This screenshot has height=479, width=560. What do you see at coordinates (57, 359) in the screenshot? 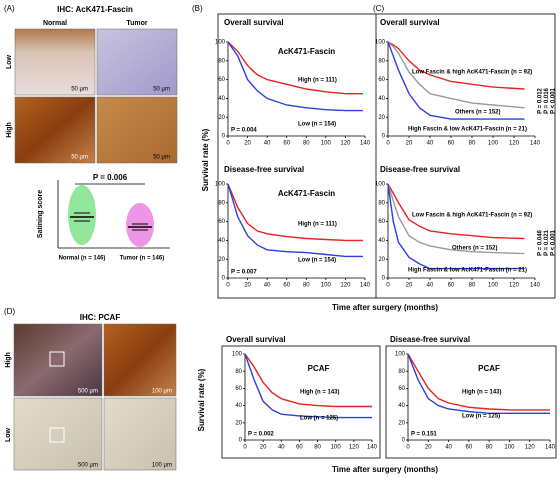
I see `zoom-box` at bounding box center [57, 359].